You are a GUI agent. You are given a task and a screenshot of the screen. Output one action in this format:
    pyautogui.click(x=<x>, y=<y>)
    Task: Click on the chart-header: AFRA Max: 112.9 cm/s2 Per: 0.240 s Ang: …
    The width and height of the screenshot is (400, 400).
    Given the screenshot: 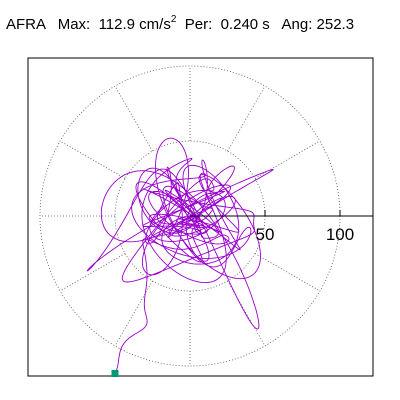 What is the action you would take?
    pyautogui.click(x=180, y=25)
    